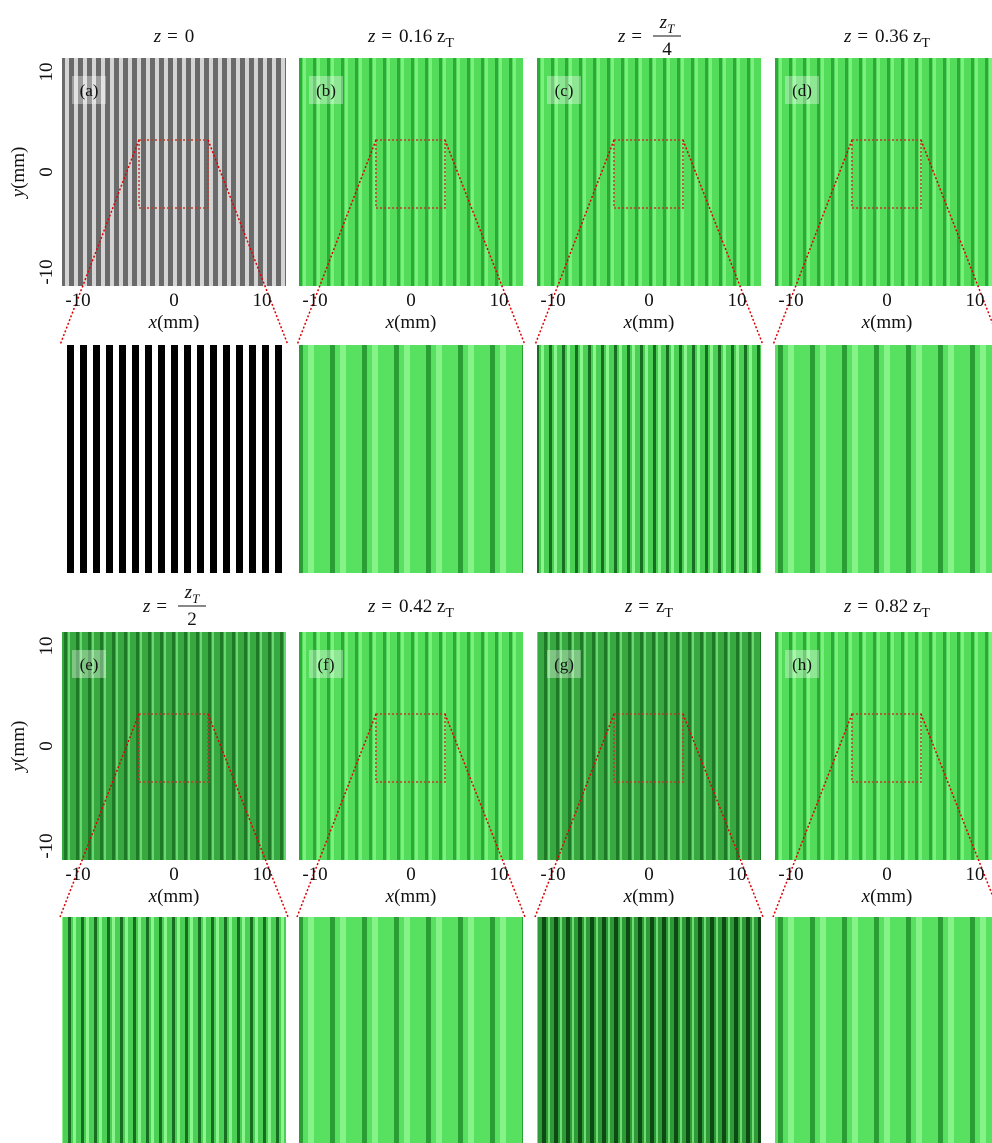 The image size is (992, 1143). I want to click on panel-label: (h), so click(802, 664).